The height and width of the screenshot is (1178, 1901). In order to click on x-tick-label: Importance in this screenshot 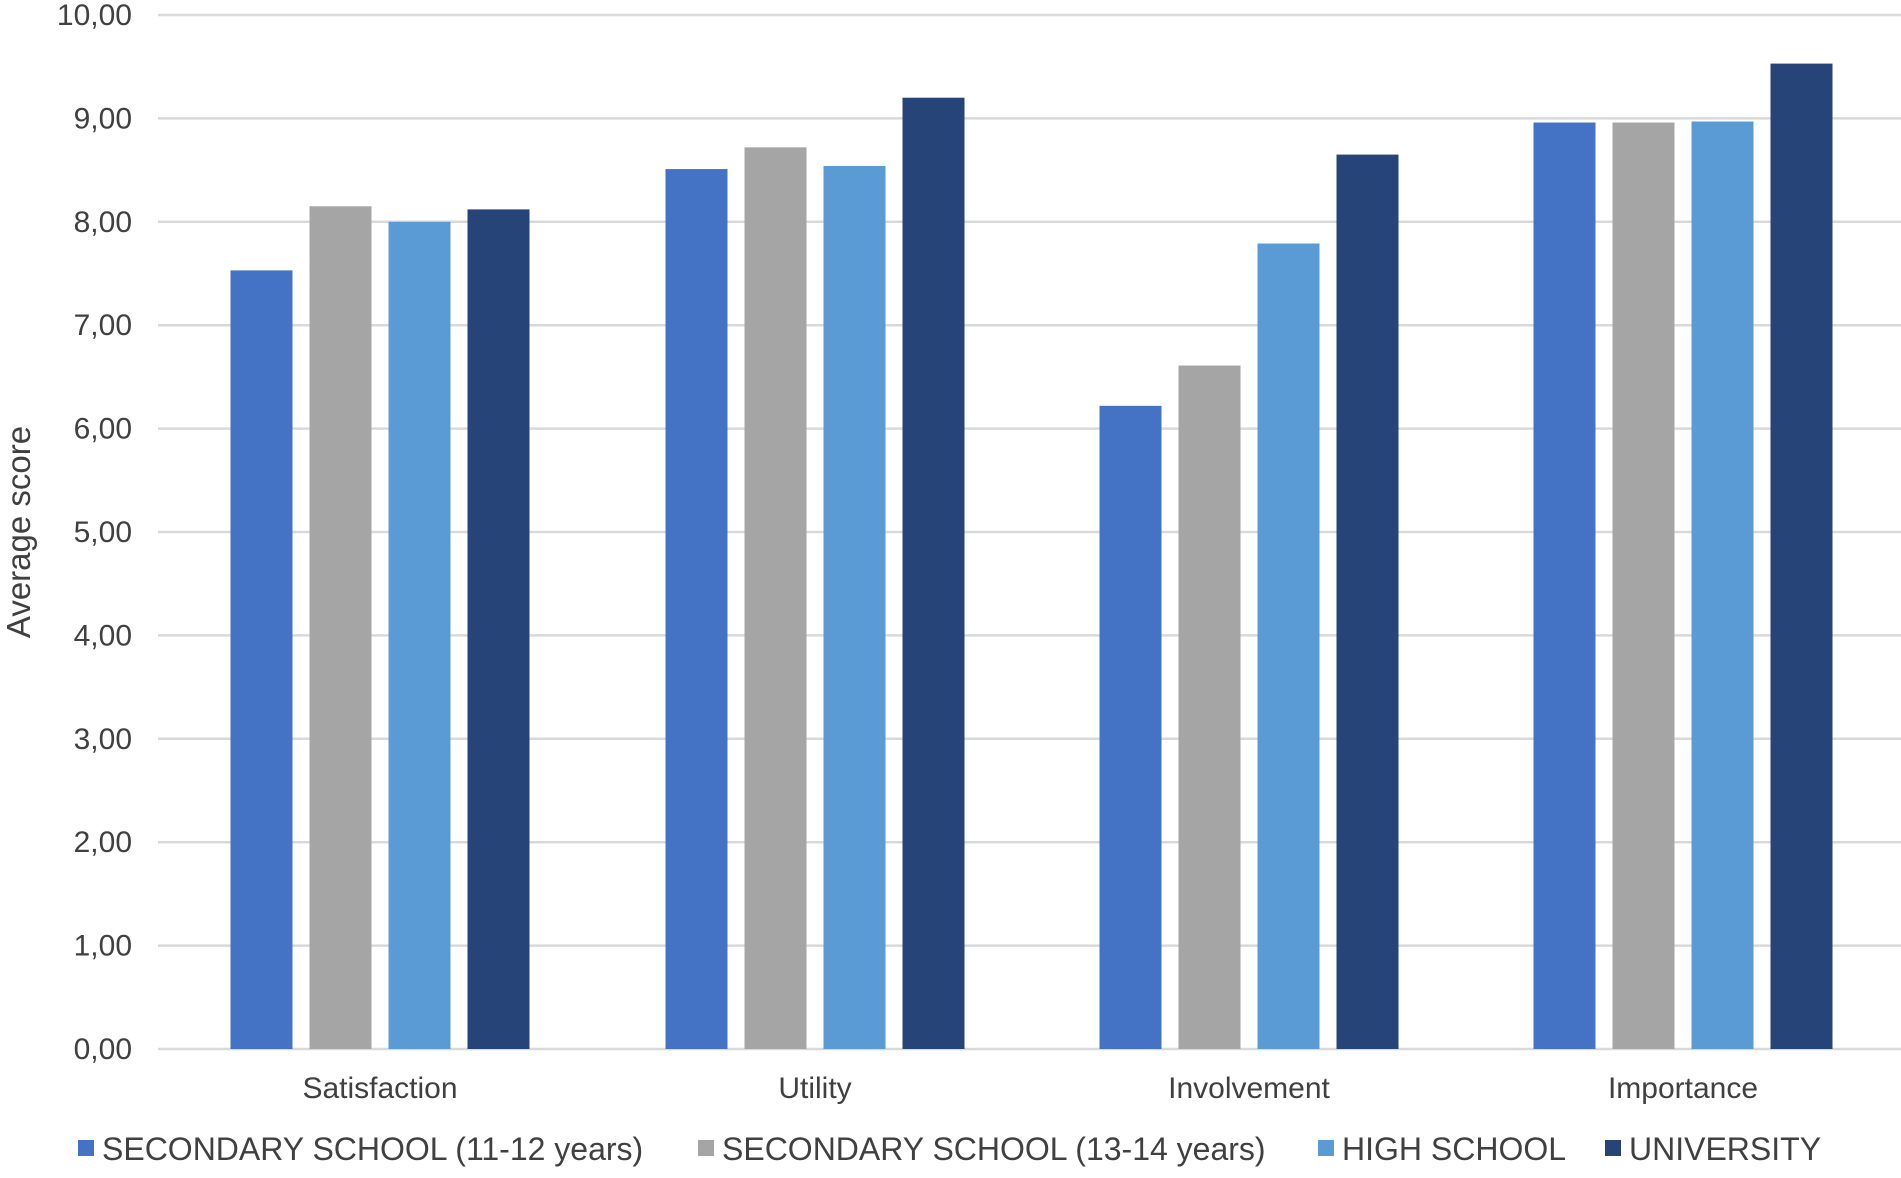, I will do `click(1683, 1088)`.